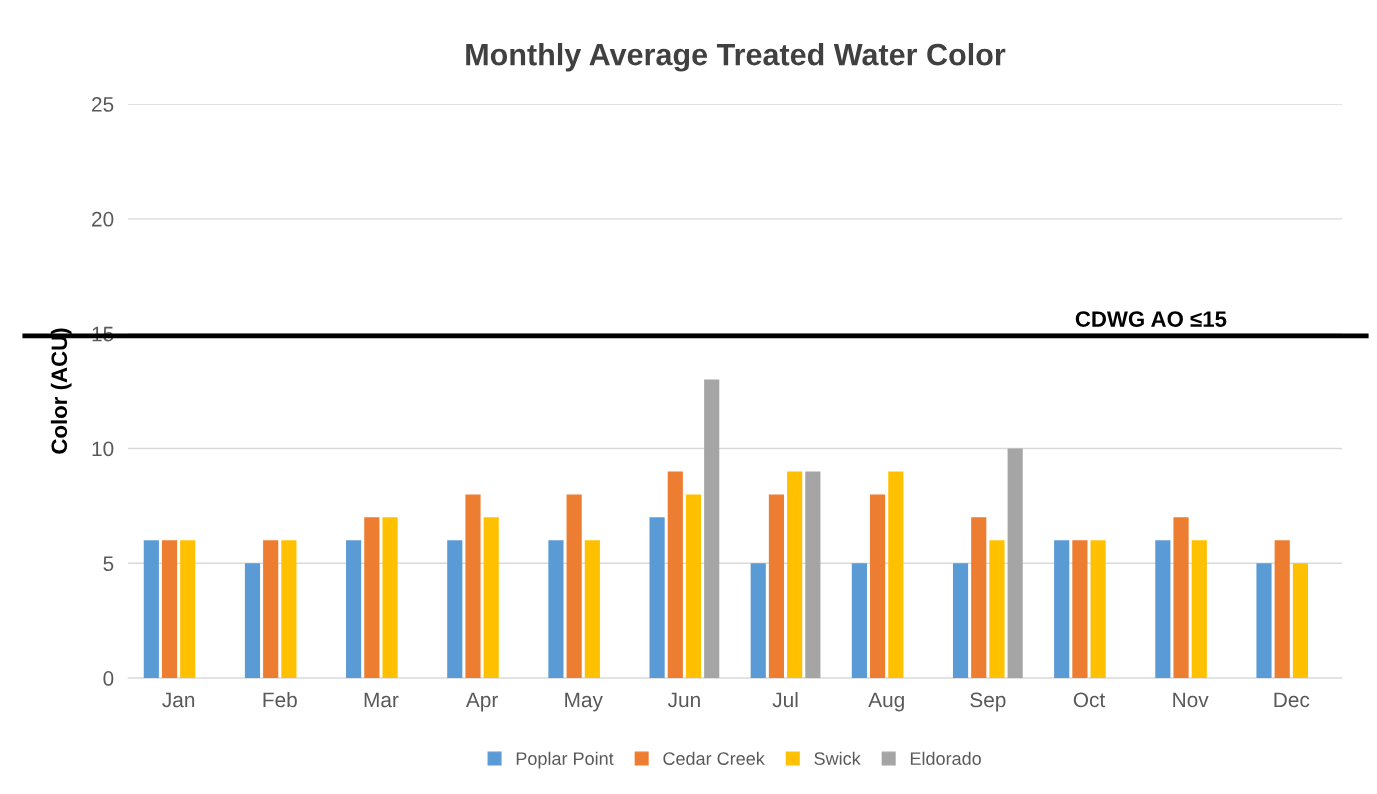 This screenshot has width=1377, height=794. What do you see at coordinates (178, 700) in the screenshot?
I see `x-tick-label: Jan` at bounding box center [178, 700].